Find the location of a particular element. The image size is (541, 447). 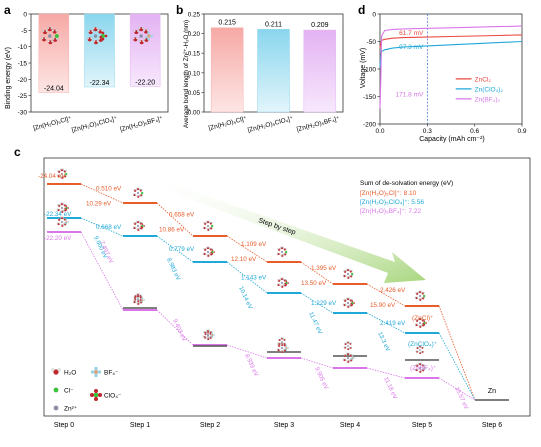

panel-a-bar is located at coordinates (145, 50).